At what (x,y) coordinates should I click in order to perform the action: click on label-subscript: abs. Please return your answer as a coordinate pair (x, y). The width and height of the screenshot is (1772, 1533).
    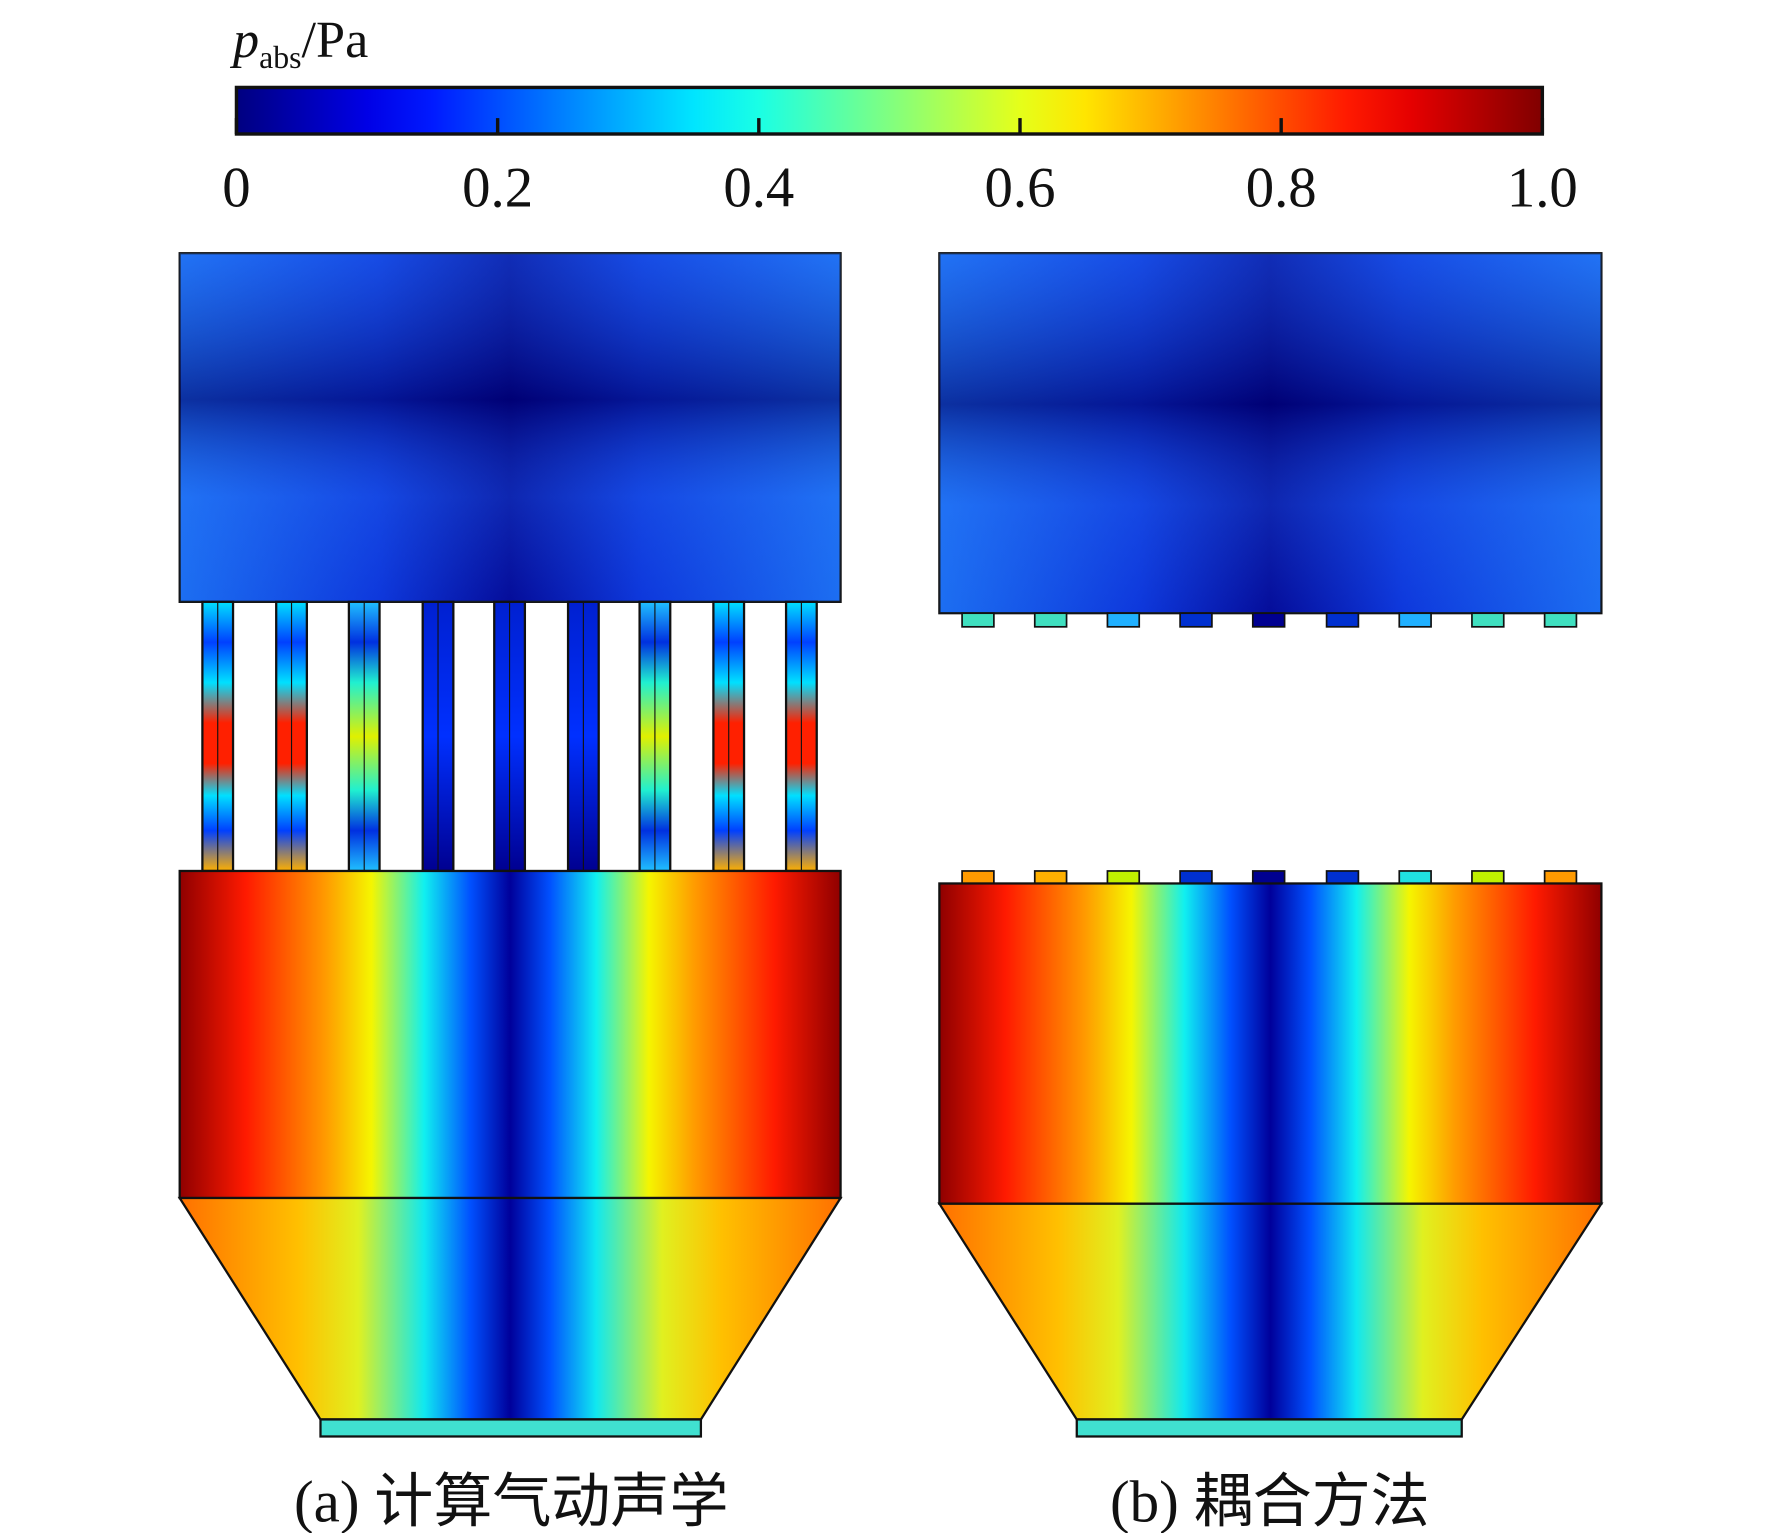
    Looking at the image, I should click on (280, 57).